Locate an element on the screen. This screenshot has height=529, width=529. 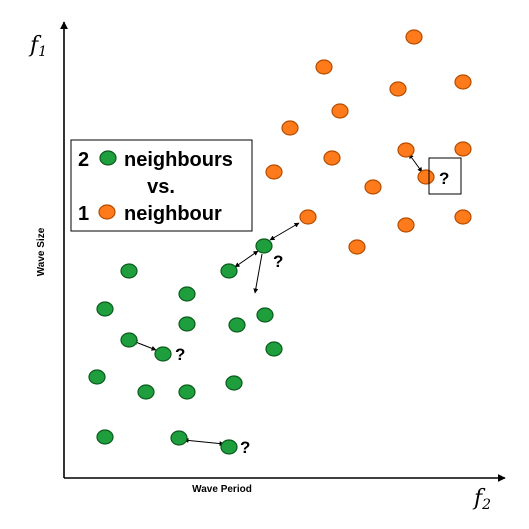
legend: 2 neighbours vs. 1 neighbour is located at coordinates (161, 185).